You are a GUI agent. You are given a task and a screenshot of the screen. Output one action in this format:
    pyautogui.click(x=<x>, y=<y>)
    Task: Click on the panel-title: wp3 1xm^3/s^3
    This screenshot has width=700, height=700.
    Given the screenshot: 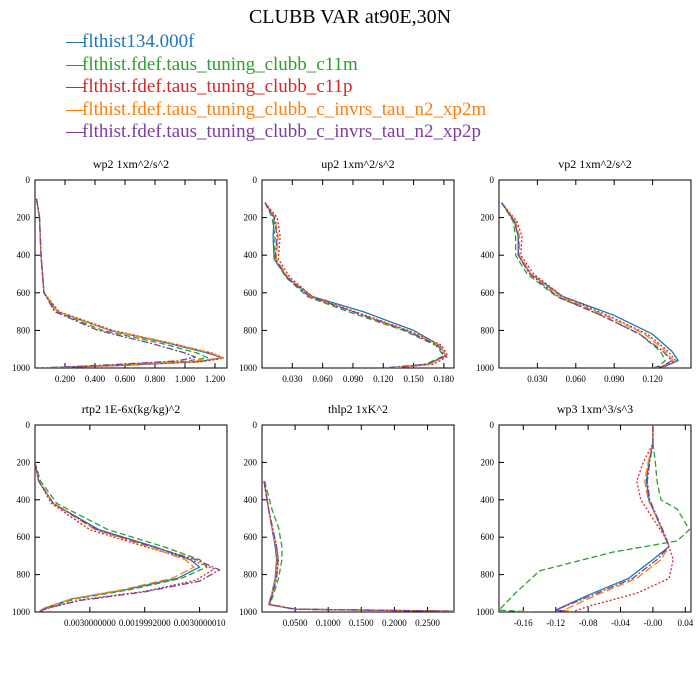 What is the action you would take?
    pyautogui.click(x=595, y=409)
    